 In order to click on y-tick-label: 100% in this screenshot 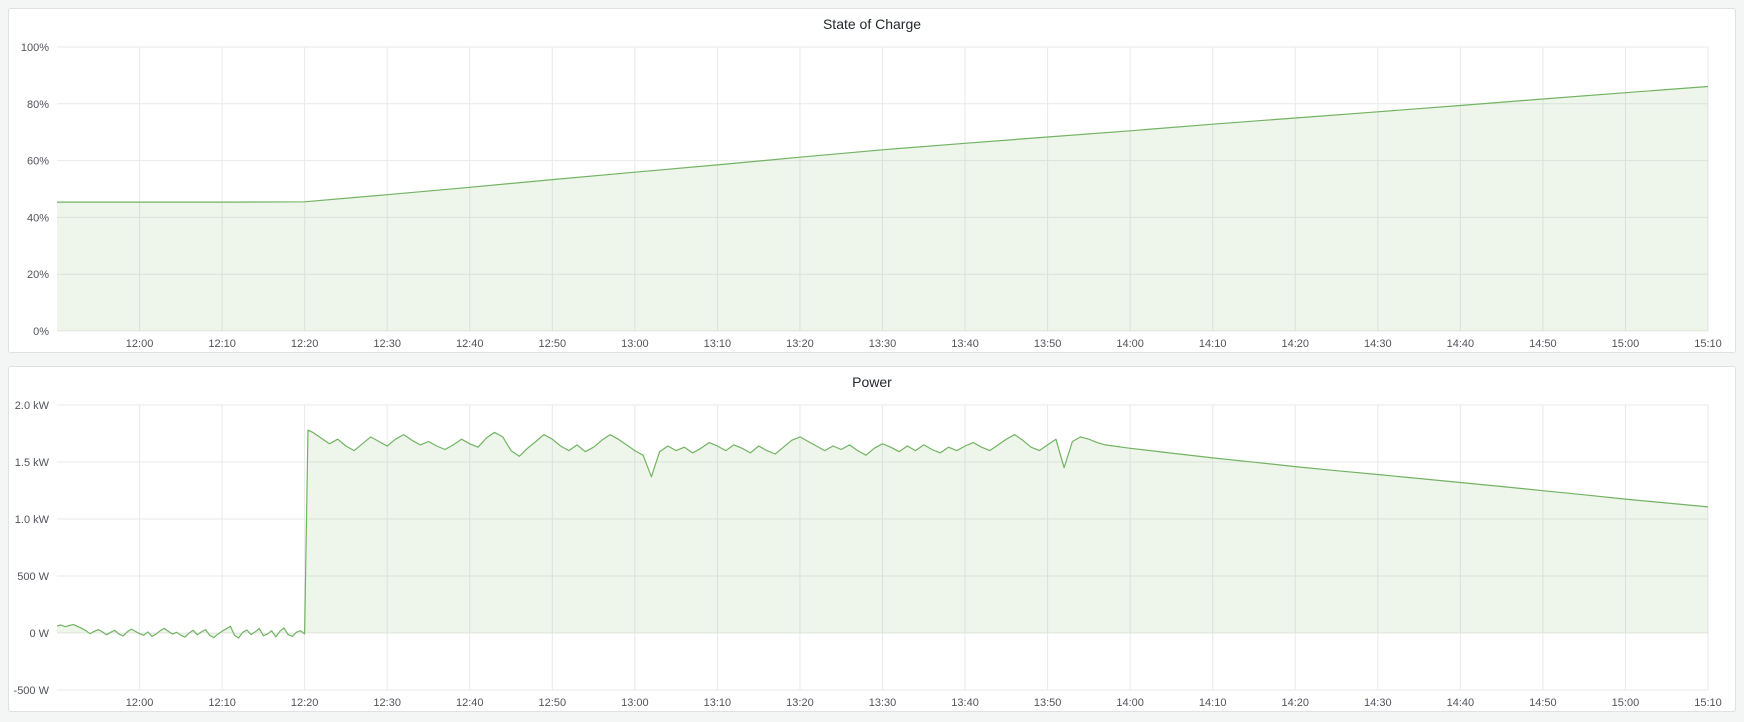, I will do `click(35, 48)`.